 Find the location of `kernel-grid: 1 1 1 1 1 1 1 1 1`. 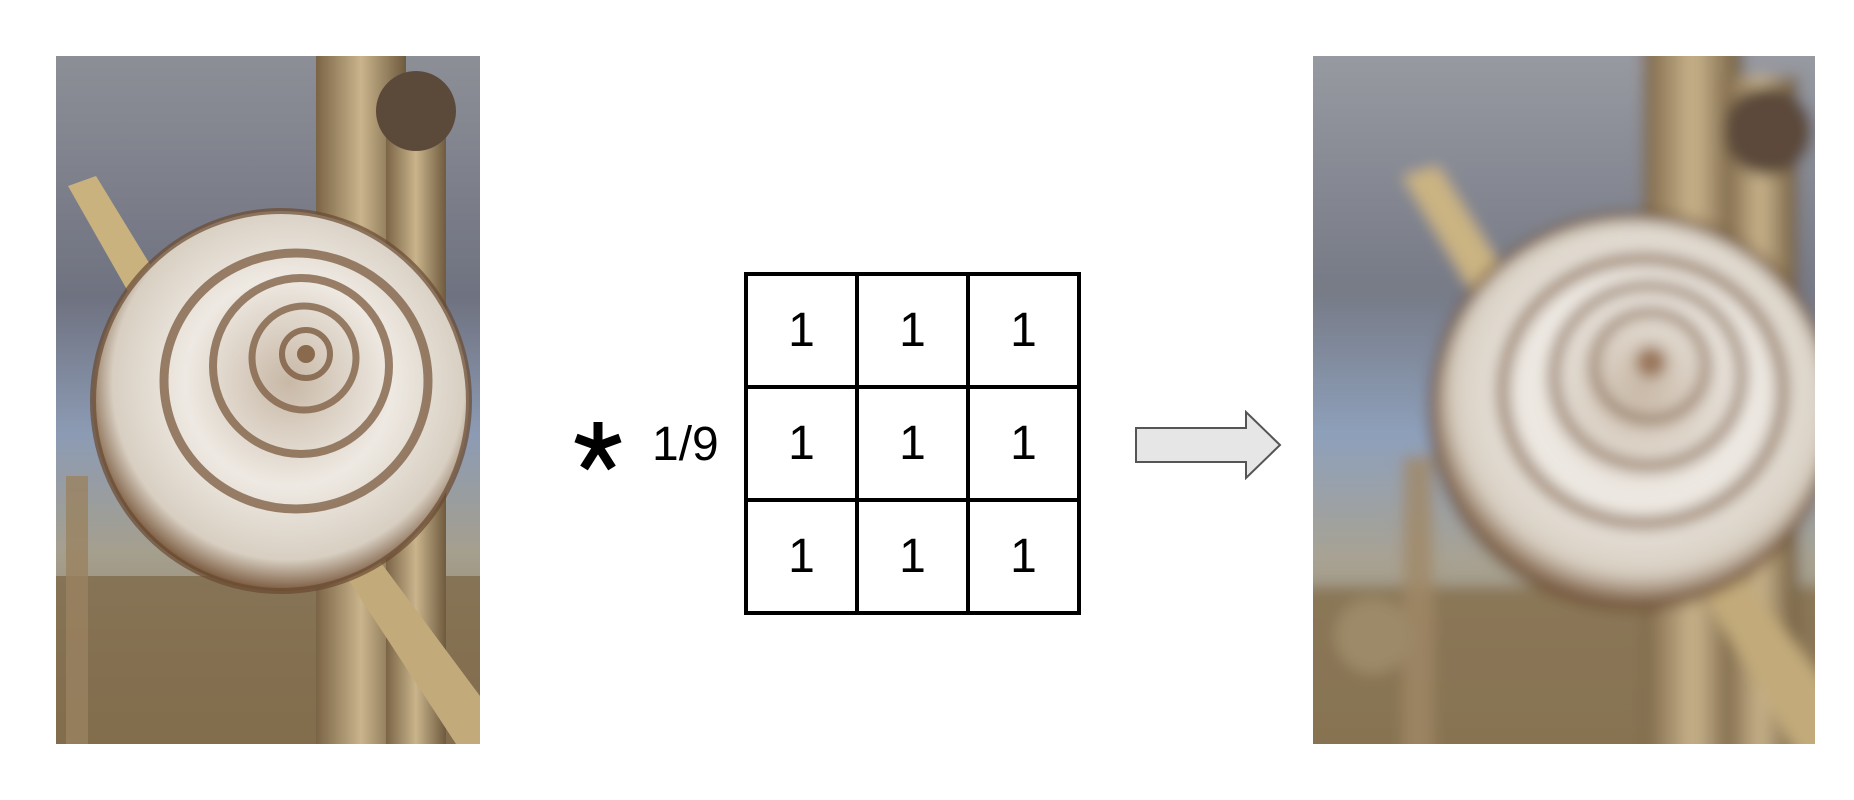

kernel-grid: 1 1 1 1 1 1 1 1 1 is located at coordinates (912, 443).